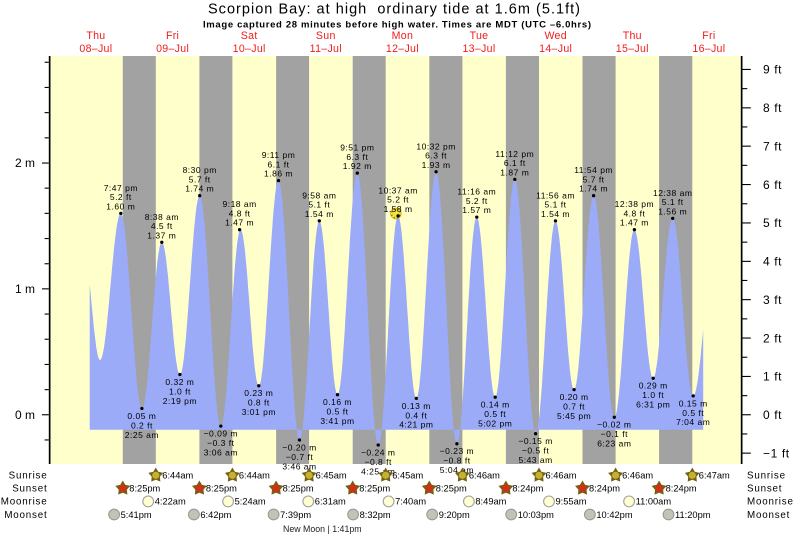  What do you see at coordinates (772, 377) in the screenshot?
I see `svg-text: 1 ft` at bounding box center [772, 377].